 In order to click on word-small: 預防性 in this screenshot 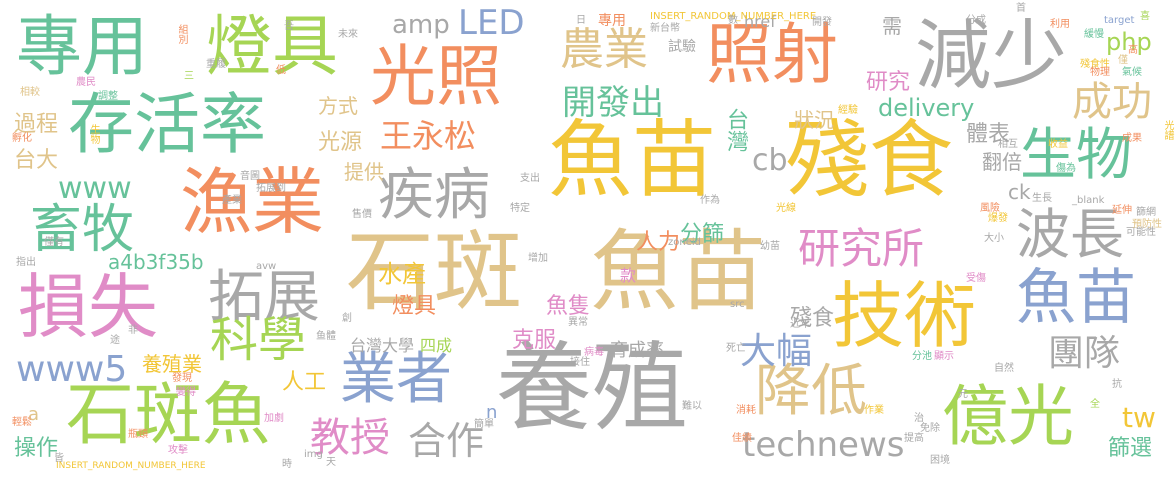, I will do `click(1147, 225)`.